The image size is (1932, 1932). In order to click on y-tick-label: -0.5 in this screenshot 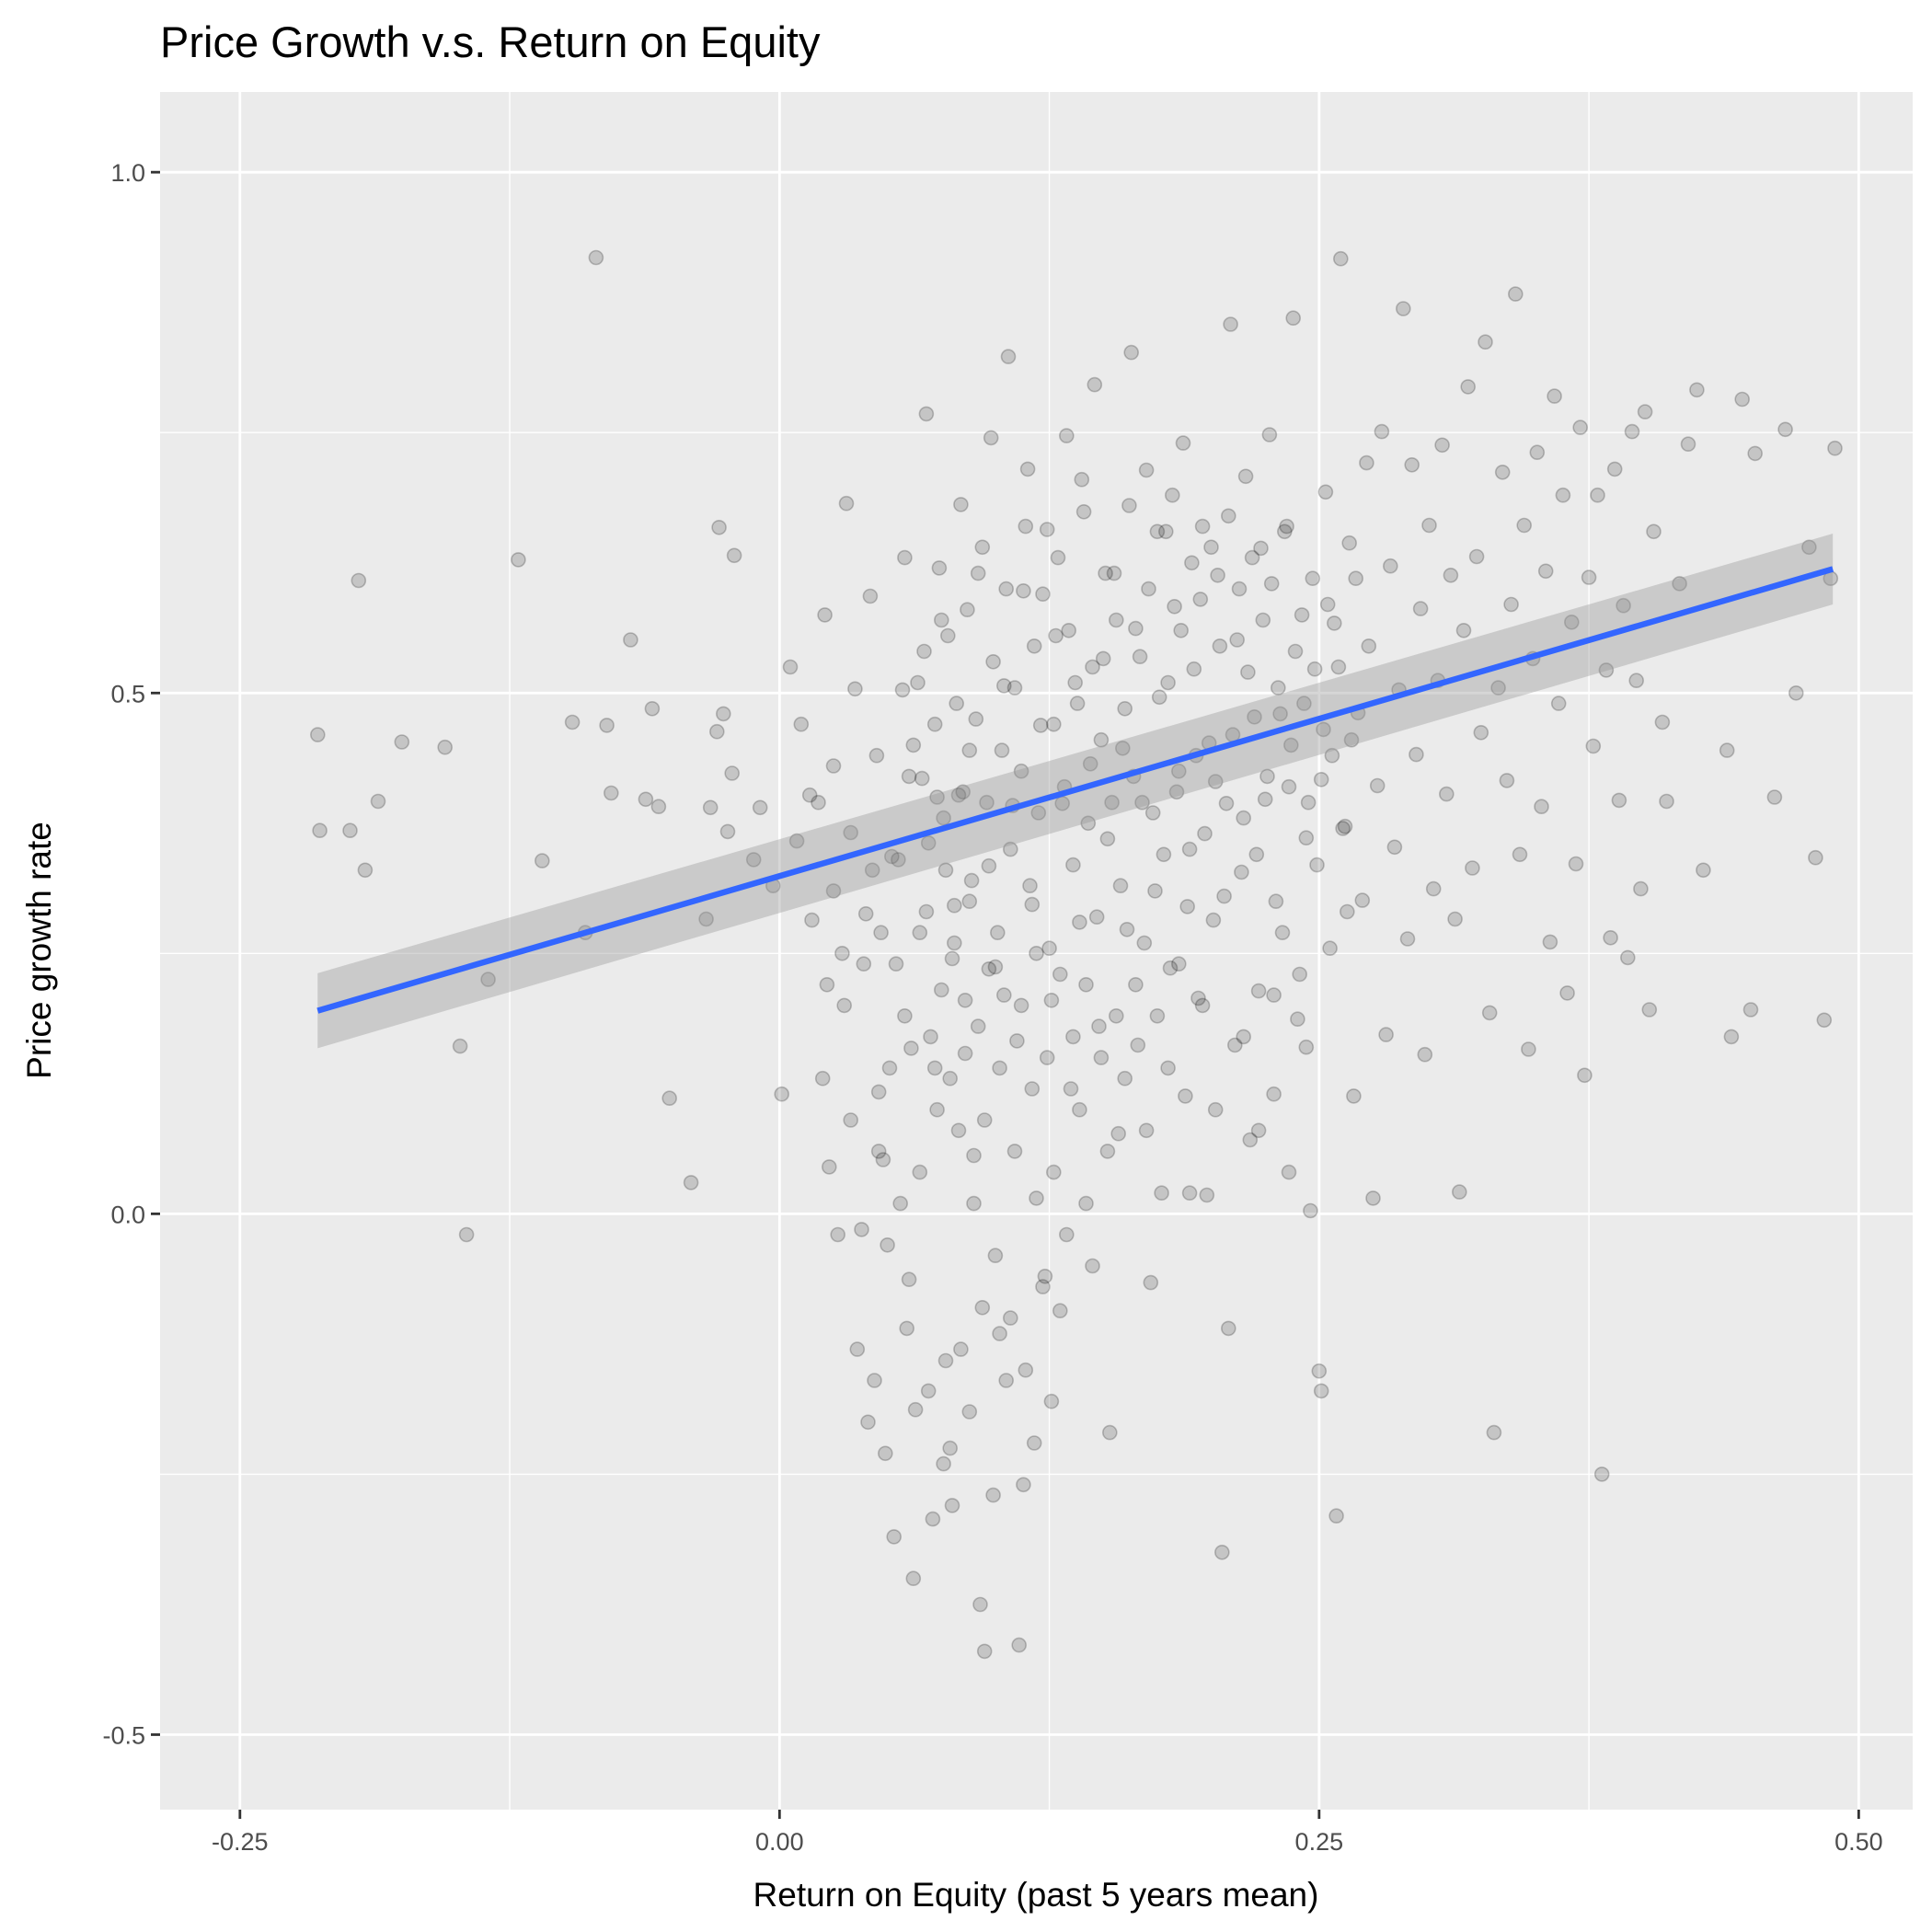, I will do `click(123, 1735)`.